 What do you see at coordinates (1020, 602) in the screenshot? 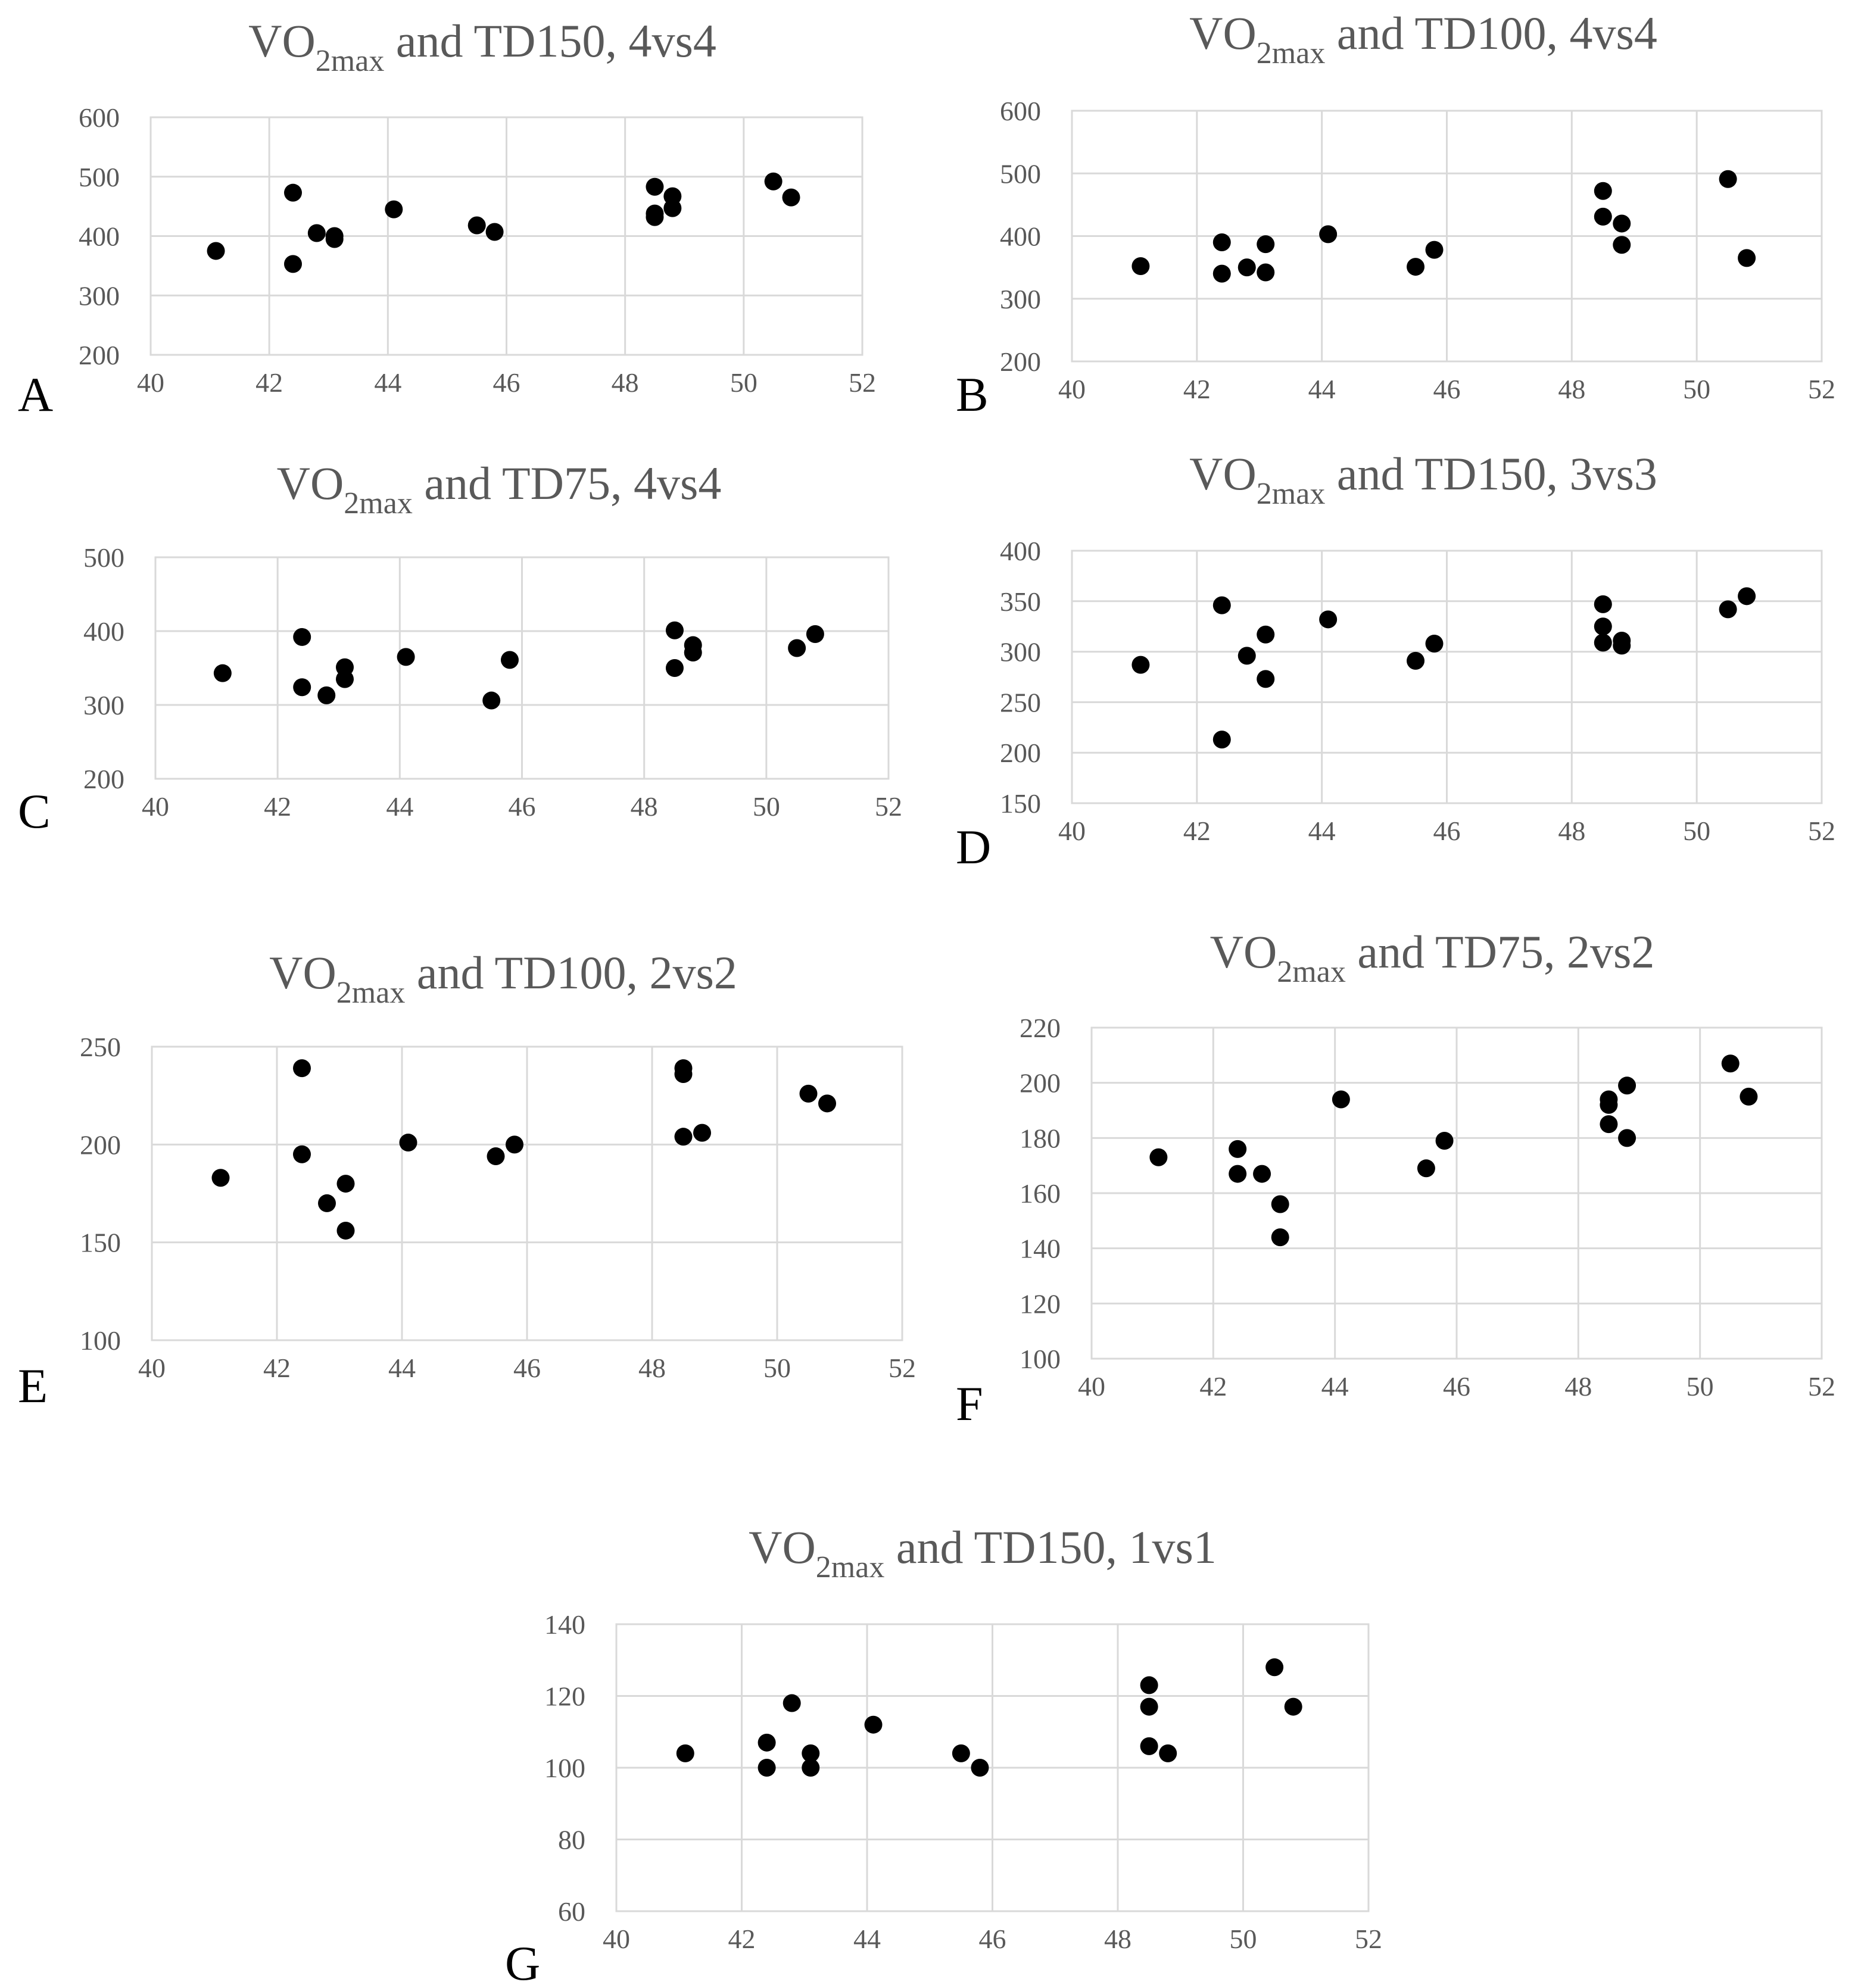
I see `y-tick-label: 350` at bounding box center [1020, 602].